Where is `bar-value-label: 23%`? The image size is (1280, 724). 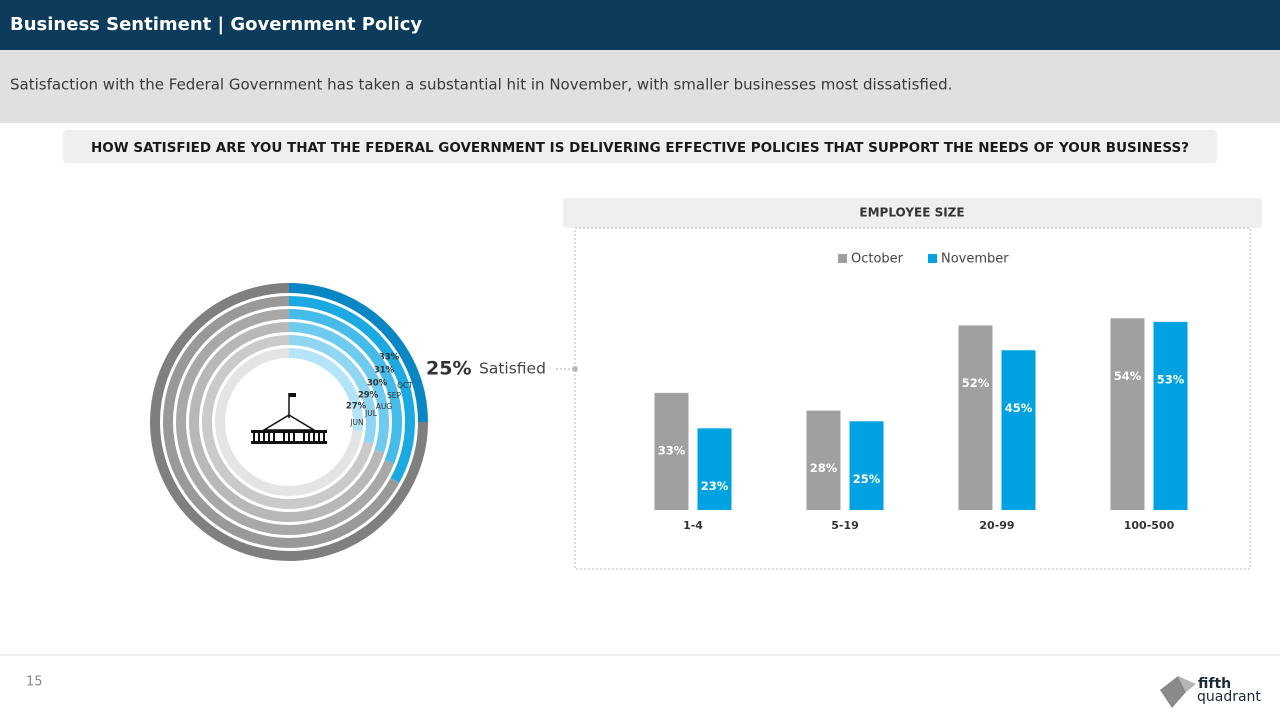 bar-value-label: 23% is located at coordinates (715, 486).